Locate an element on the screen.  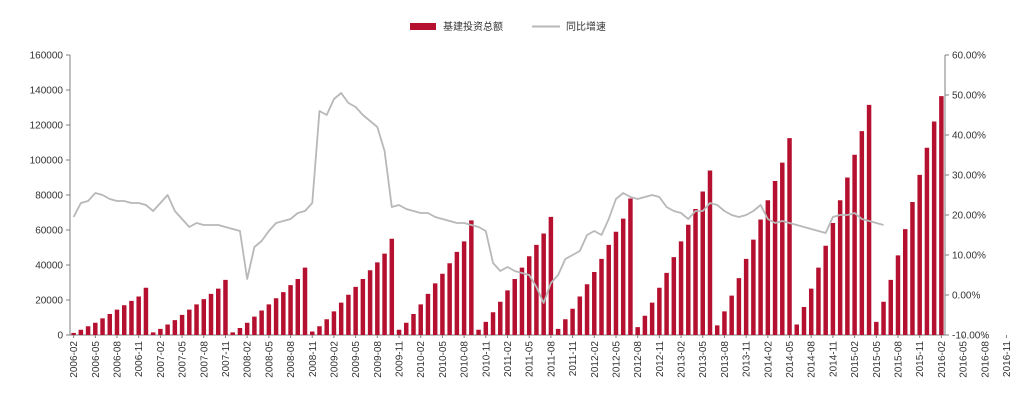
x-tick-label: 2007-11 is located at coordinates (226, 359).